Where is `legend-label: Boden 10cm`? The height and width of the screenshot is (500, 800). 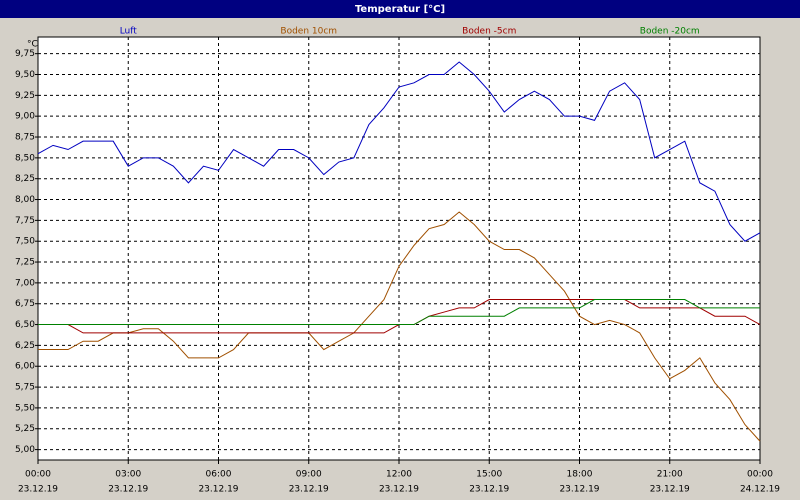
legend-label: Boden 10cm is located at coordinates (308, 32).